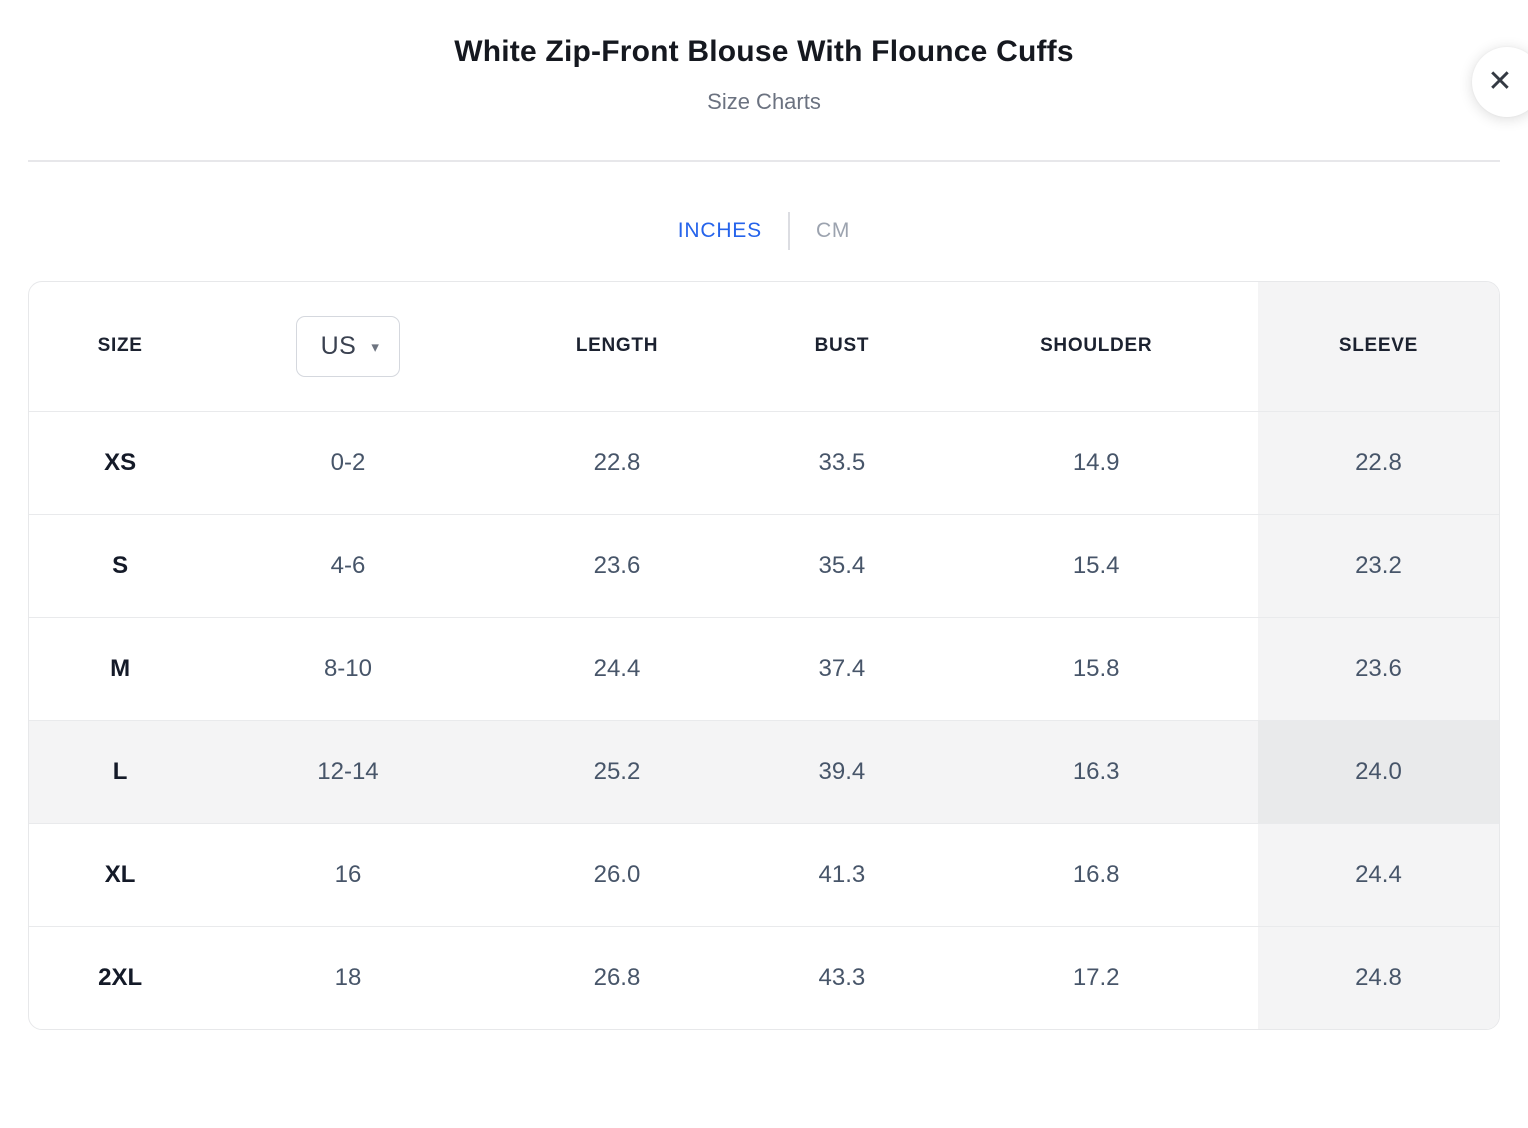 This screenshot has height=1128, width=1528. What do you see at coordinates (842, 874) in the screenshot?
I see `bust-value: 41.3` at bounding box center [842, 874].